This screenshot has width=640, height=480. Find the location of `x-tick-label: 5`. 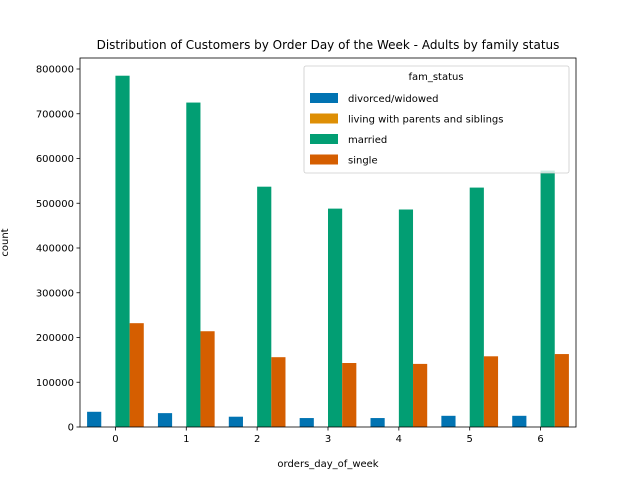

x-tick-label: 5 is located at coordinates (470, 439).